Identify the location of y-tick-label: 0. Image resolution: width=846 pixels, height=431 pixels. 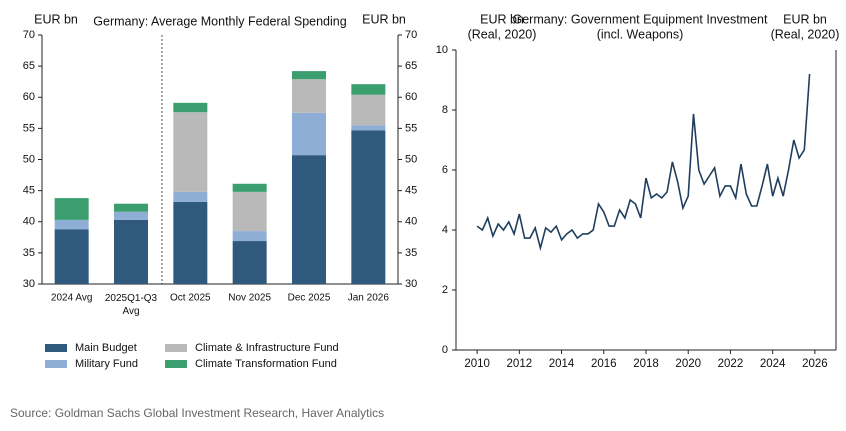
(445, 350).